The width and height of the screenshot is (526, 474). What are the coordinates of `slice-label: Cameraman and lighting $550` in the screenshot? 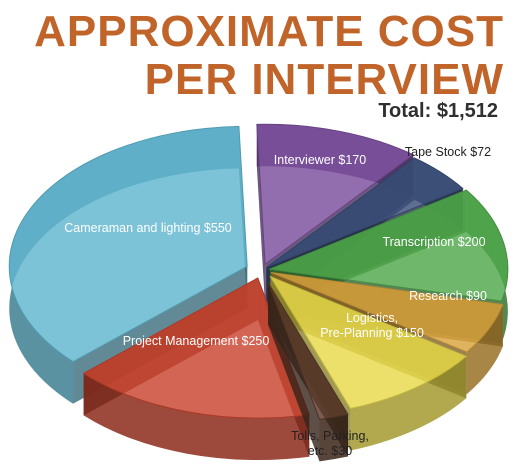 It's located at (148, 228).